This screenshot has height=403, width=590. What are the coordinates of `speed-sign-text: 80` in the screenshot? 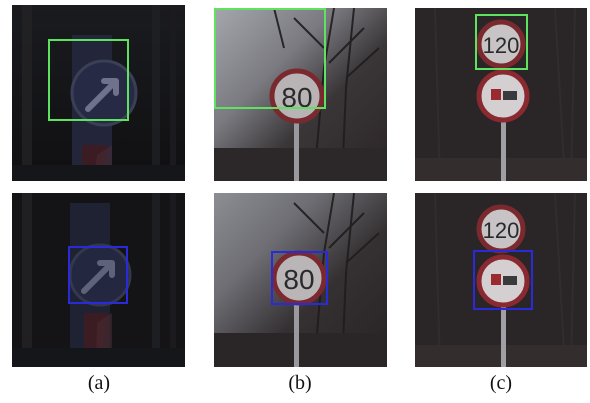 It's located at (298, 279).